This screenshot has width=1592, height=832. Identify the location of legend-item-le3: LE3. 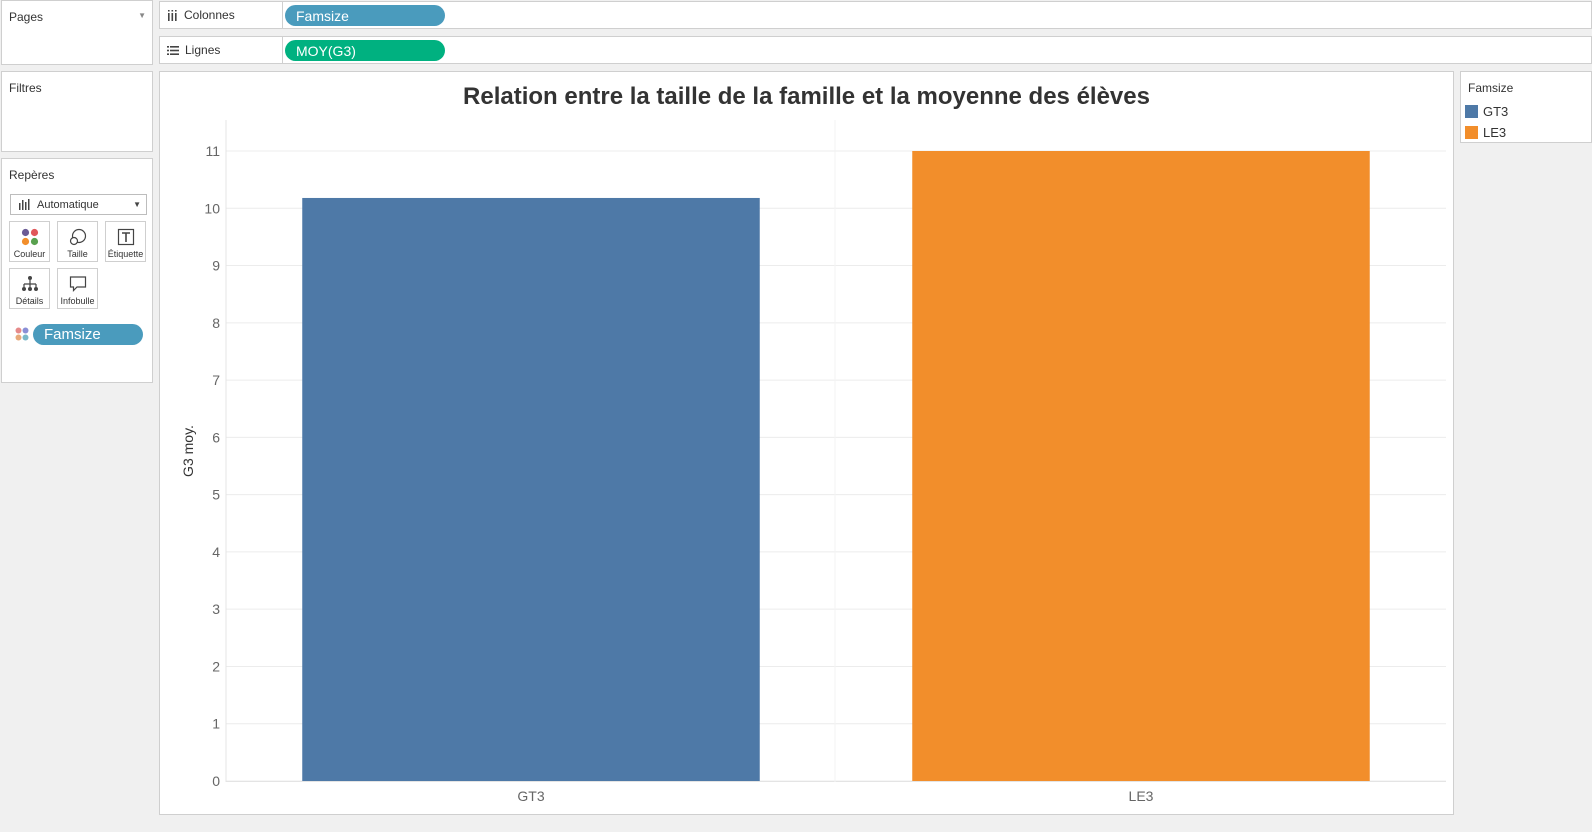
(1485, 132).